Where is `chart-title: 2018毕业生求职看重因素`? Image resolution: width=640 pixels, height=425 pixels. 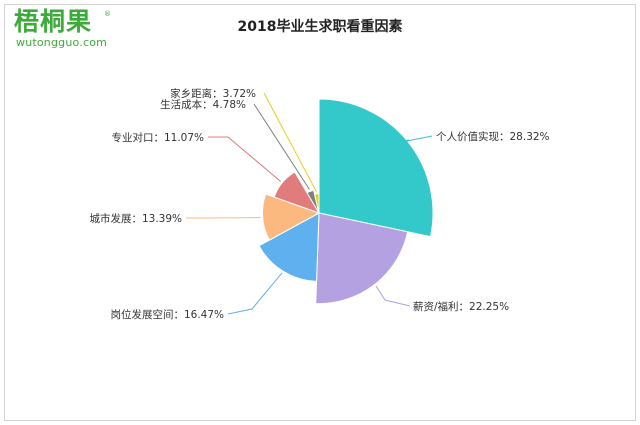
chart-title: 2018毕业生求职看重因素 is located at coordinates (320, 27).